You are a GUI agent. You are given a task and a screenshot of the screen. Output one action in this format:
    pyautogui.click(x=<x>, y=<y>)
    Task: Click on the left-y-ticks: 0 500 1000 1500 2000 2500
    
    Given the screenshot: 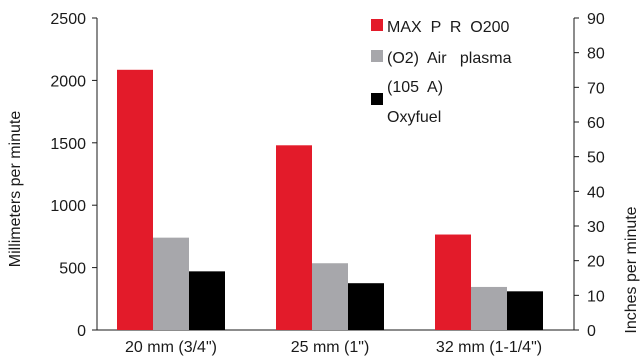 What is the action you would take?
    pyautogui.click(x=73, y=175)
    